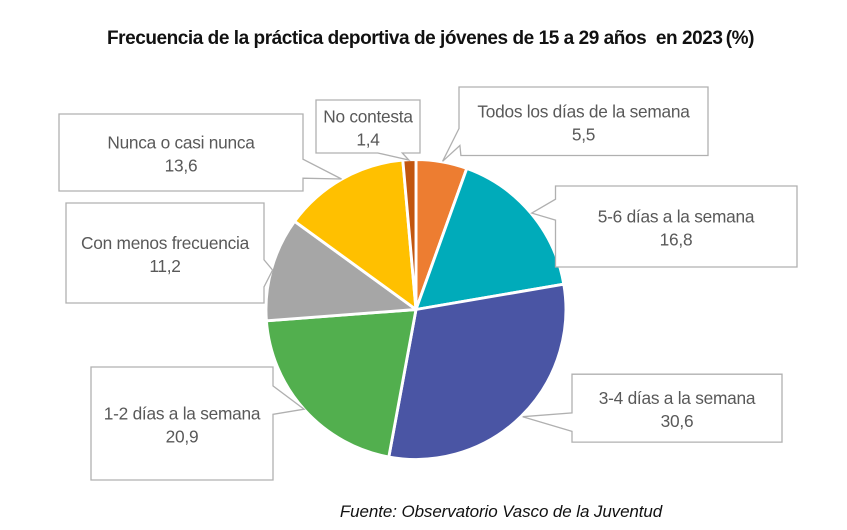 The image size is (847, 530). Describe the element at coordinates (368, 117) in the screenshot. I see `svg-text: No contesta` at that location.